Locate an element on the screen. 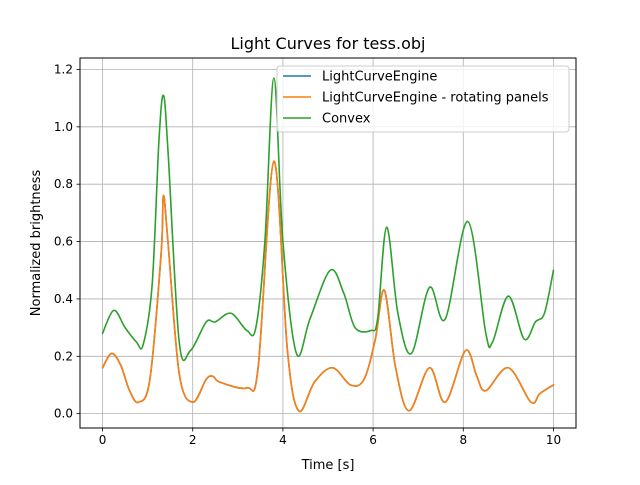 The height and width of the screenshot is (485, 640). x-axis-label: Time [s] is located at coordinates (328, 465).